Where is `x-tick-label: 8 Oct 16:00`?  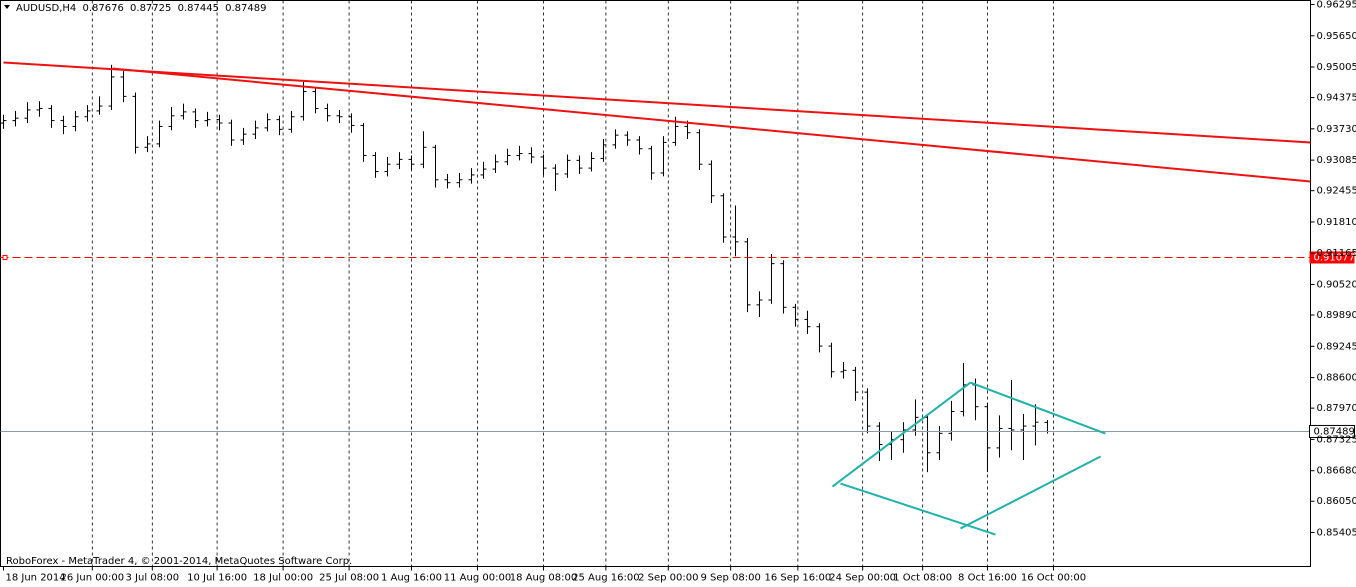 x-tick-label: 8 Oct 16:00 is located at coordinates (987, 578).